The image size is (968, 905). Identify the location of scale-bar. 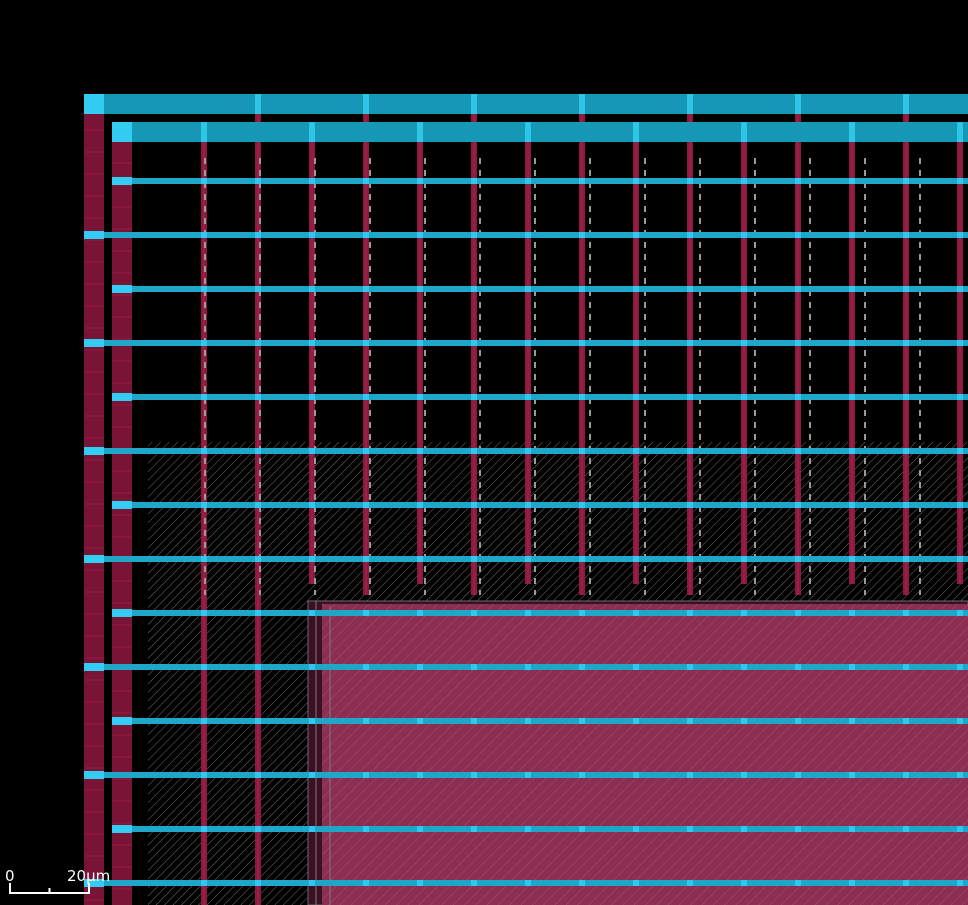
(49, 888).